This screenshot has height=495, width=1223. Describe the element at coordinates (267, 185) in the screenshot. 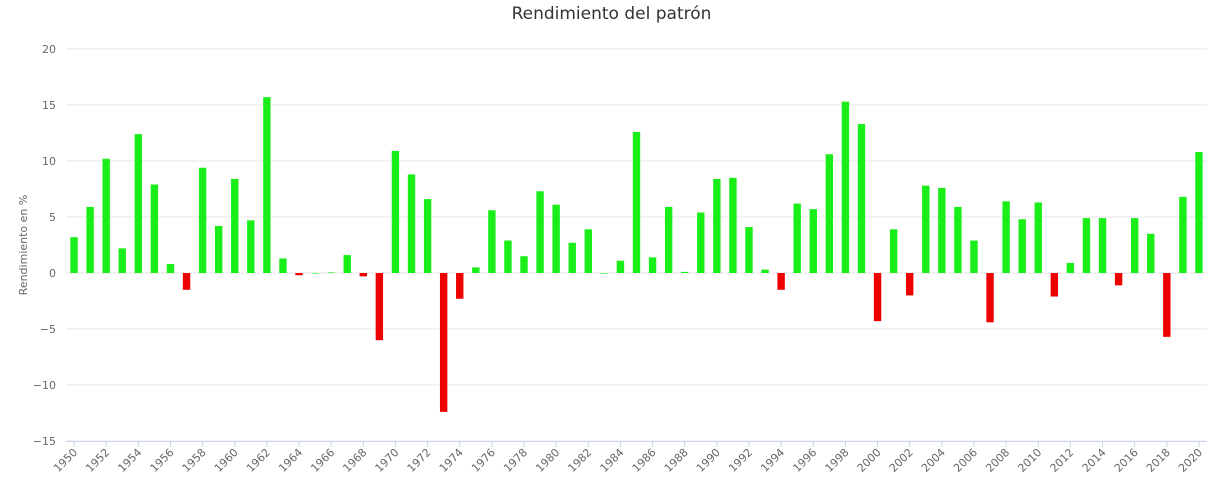

I see `bar-1962` at that location.